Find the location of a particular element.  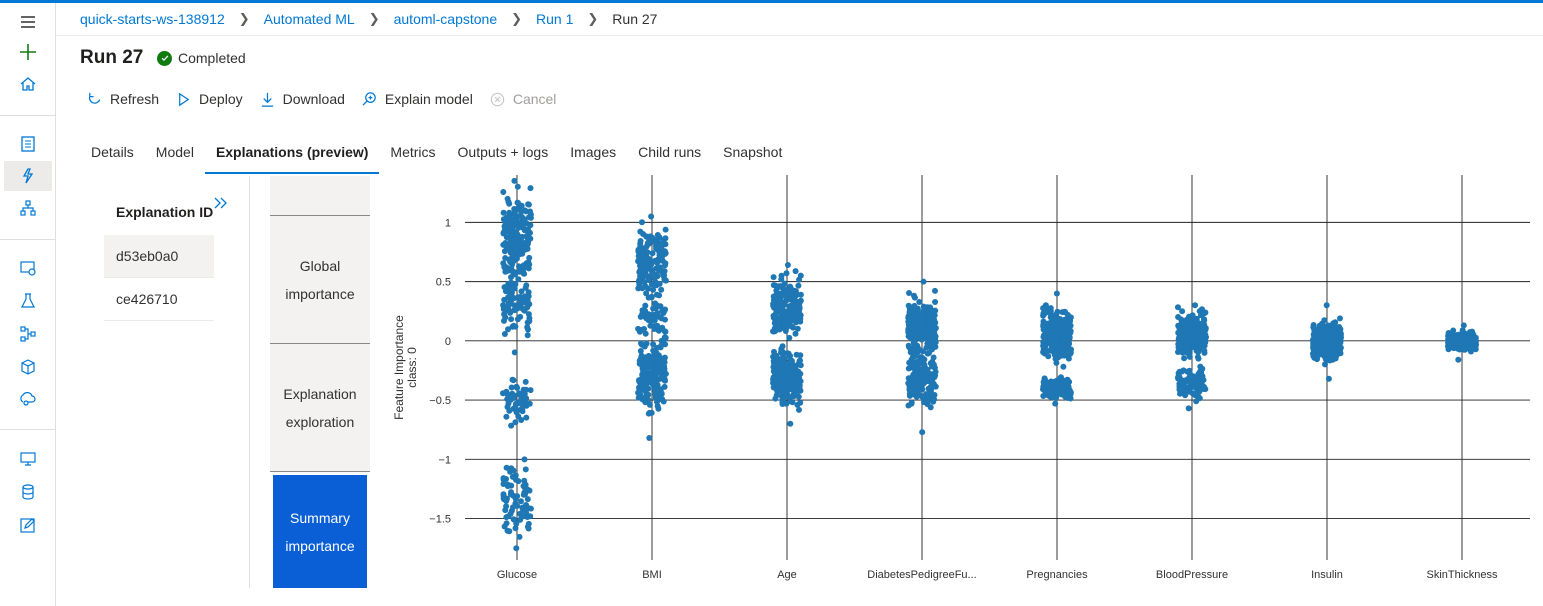

datasets-button is located at coordinates (28, 268).